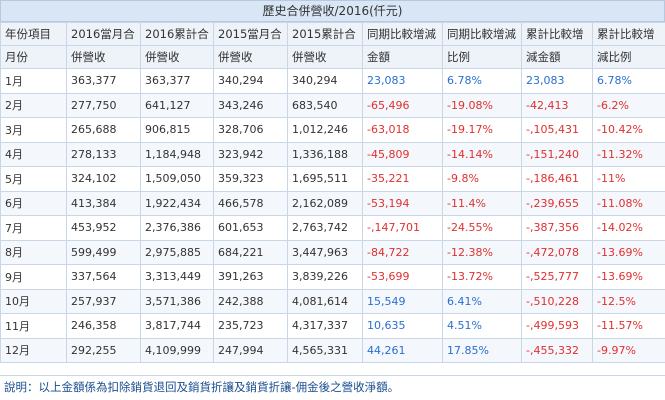  I want to click on cell-2015-month: 340,294, so click(250, 81).